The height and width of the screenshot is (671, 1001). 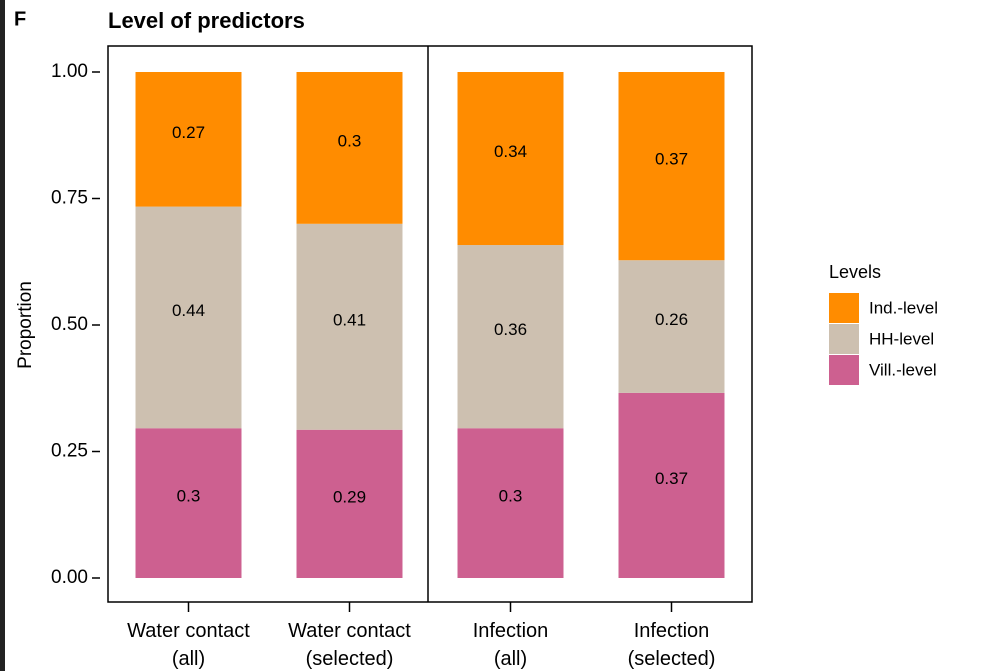 I want to click on y-tick-label: 0.00, so click(x=69, y=577).